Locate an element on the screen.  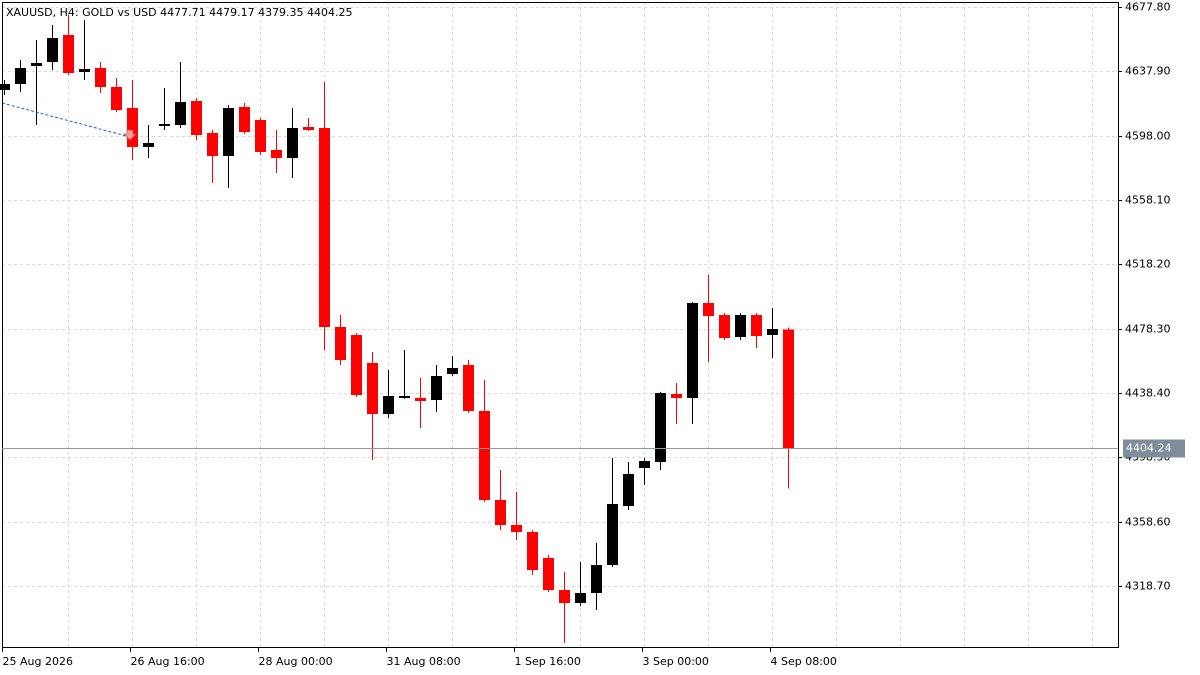
y-tick-label: 4478.30 is located at coordinates (1148, 329).